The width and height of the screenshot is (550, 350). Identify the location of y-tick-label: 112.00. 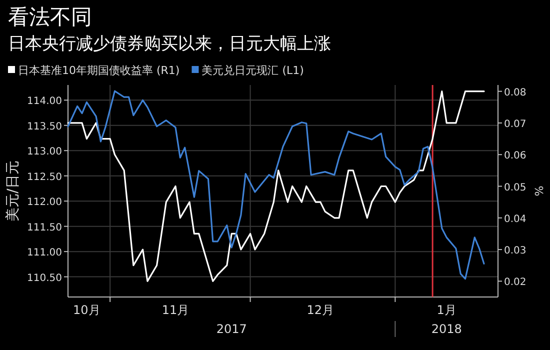
(44, 202).